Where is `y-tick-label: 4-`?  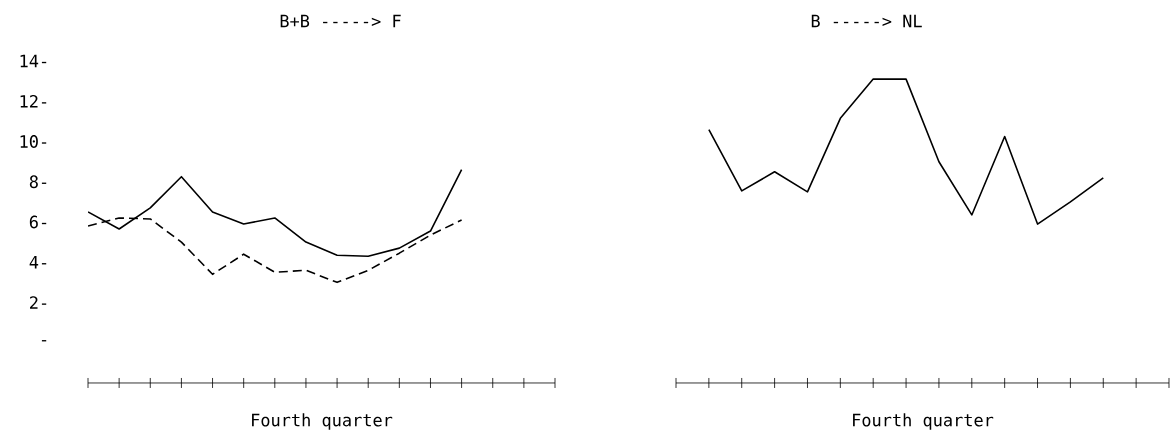 y-tick-label: 4- is located at coordinates (38, 262).